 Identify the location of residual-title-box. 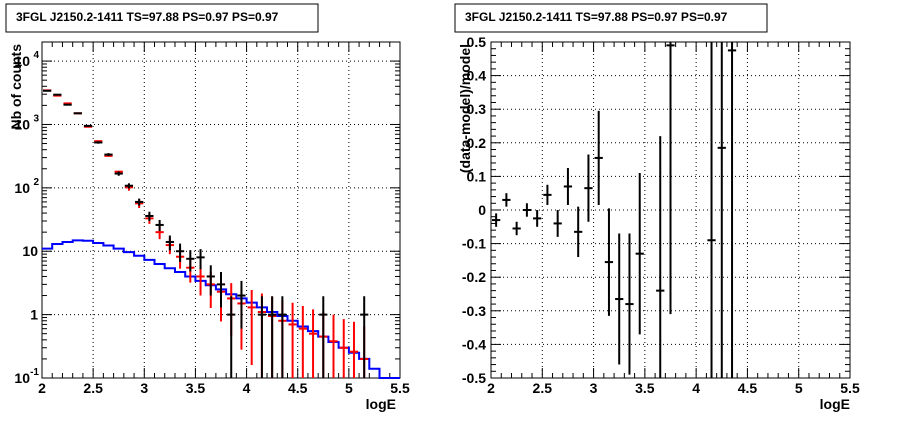
(611, 18).